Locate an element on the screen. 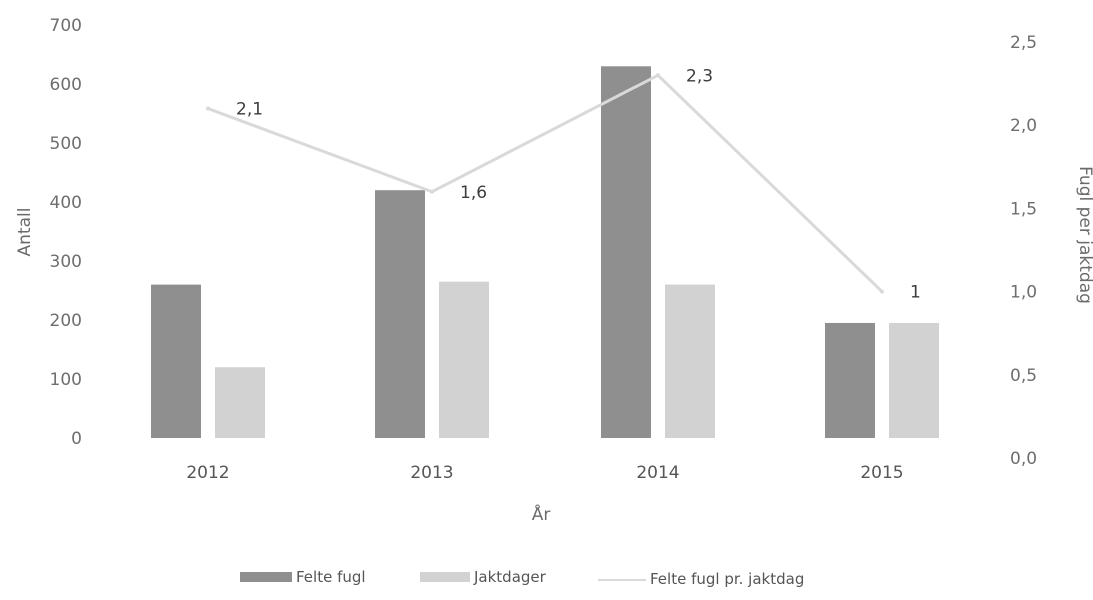 The height and width of the screenshot is (600, 1093). y-axis-ticks: 0 100 200 300 400 500 600 700 is located at coordinates (66, 232).